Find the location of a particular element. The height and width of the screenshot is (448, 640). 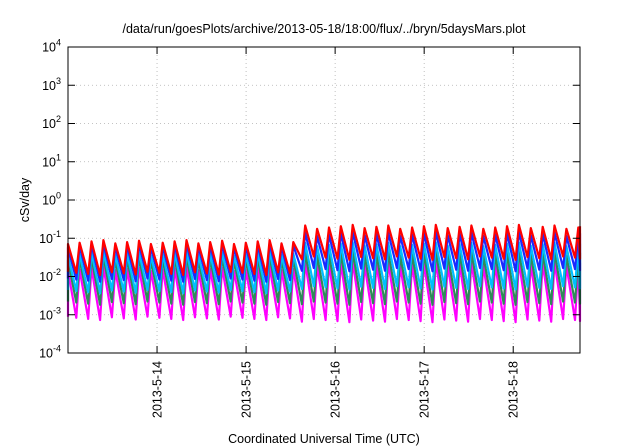

x-axis-label: Coordinated Universal Time (UTC) is located at coordinates (324, 439).